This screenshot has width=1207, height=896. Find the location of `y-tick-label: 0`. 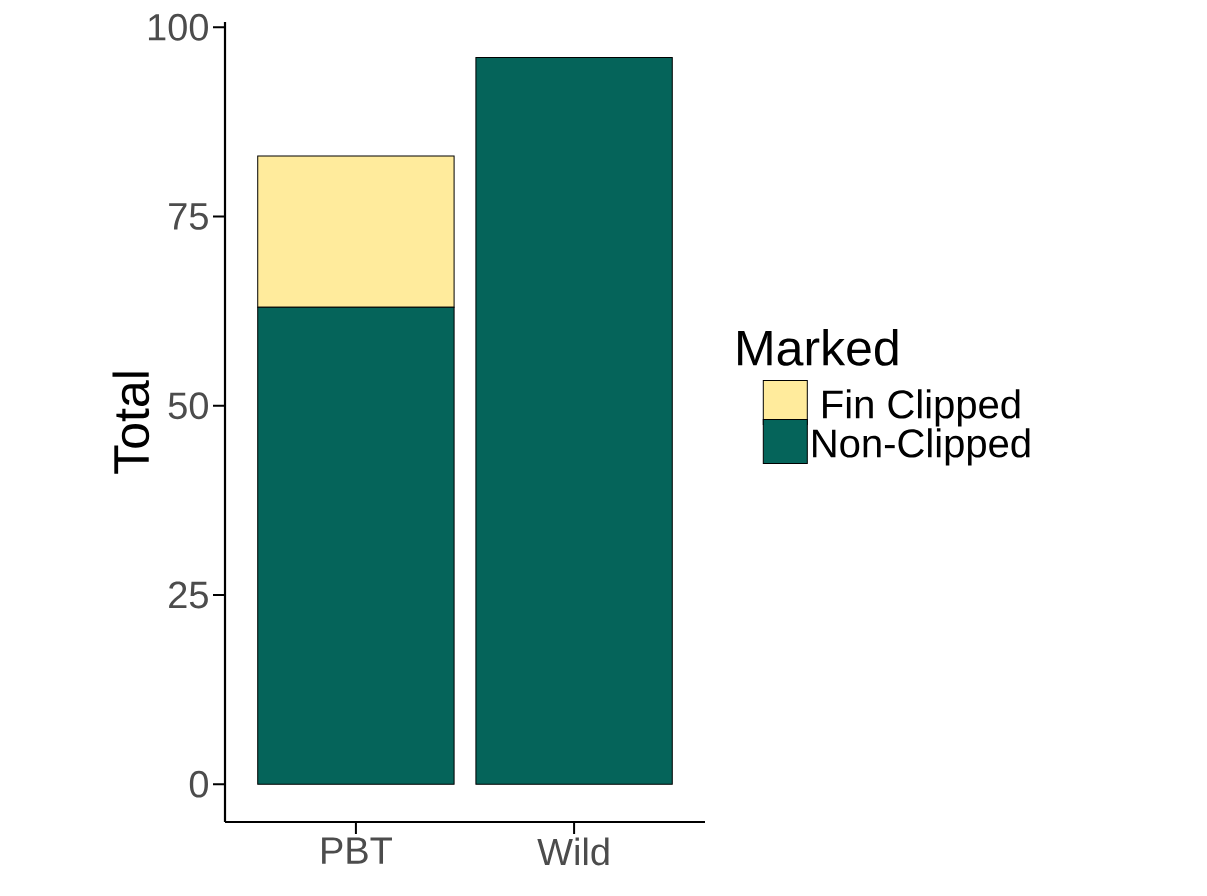

y-tick-label: 0 is located at coordinates (198, 784).